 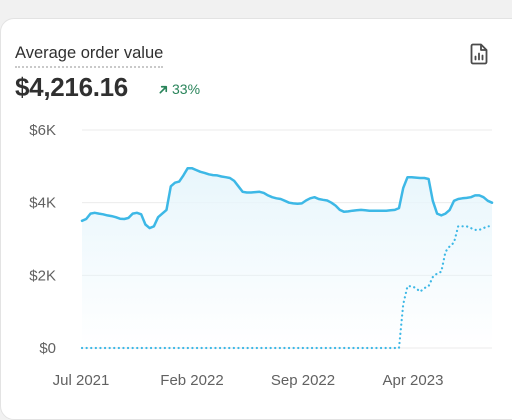 I want to click on y-tick-label: $0, so click(x=47, y=348).